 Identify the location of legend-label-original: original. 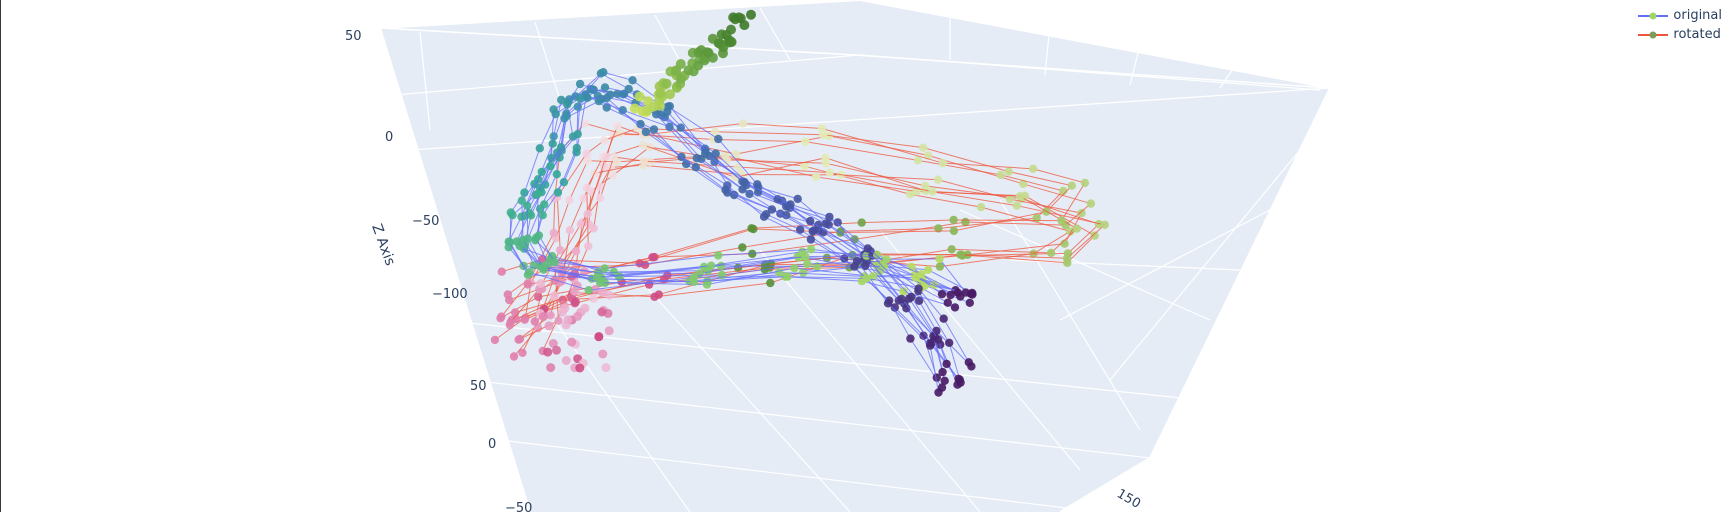
(1697, 15).